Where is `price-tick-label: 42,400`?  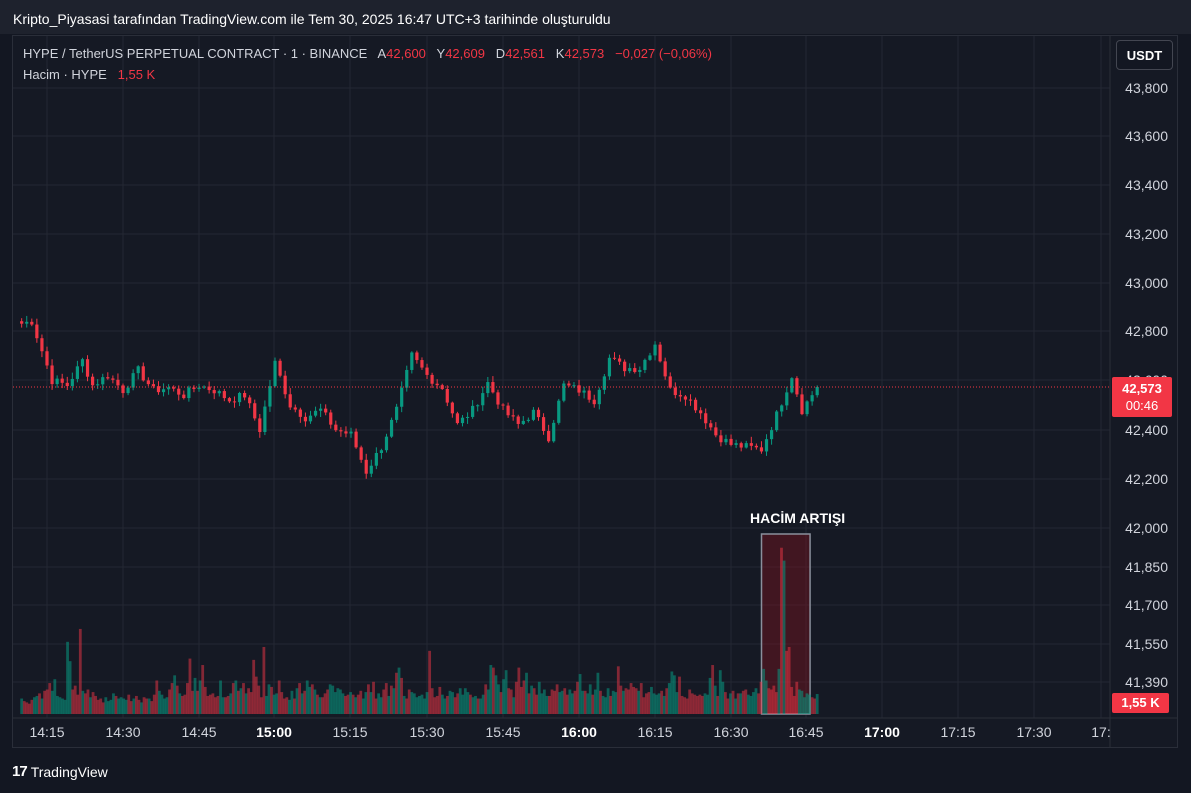 price-tick-label: 42,400 is located at coordinates (1146, 430).